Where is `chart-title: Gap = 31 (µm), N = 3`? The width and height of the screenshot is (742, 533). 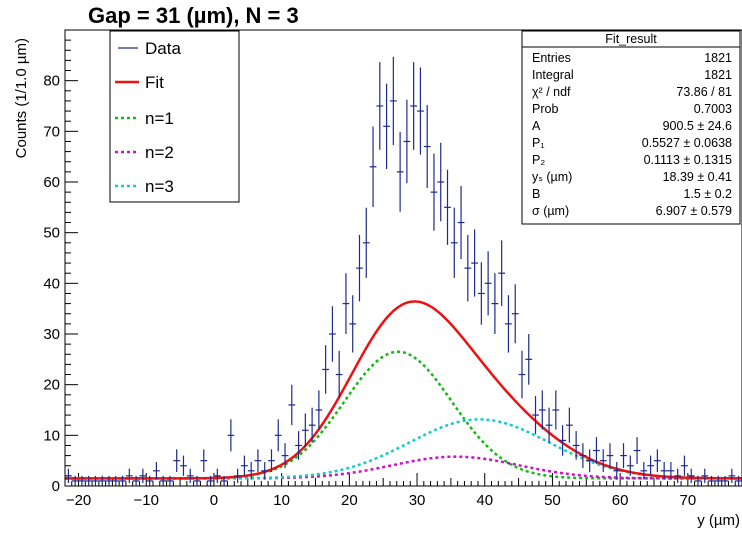 chart-title: Gap = 31 (µm), N = 3 is located at coordinates (193, 15).